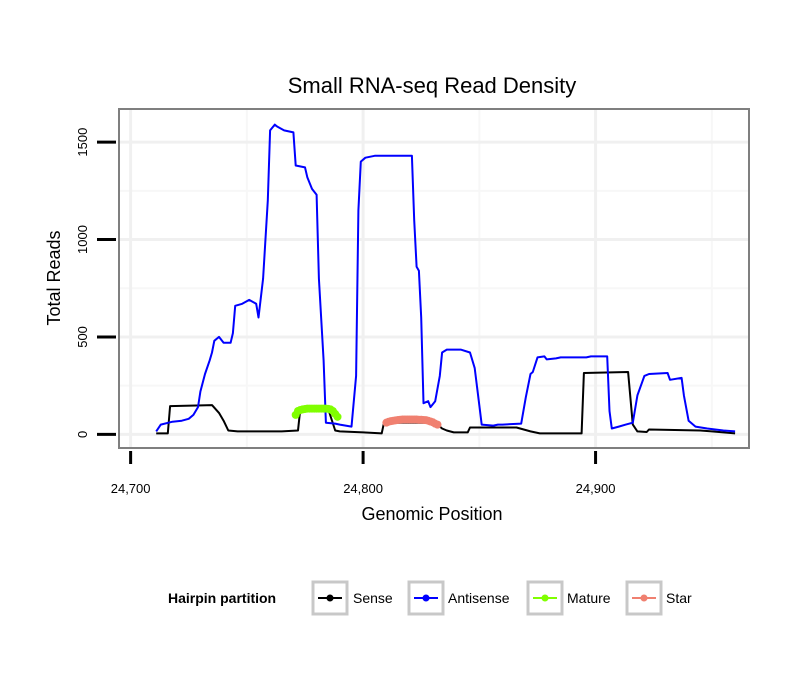 This screenshot has height=690, width=810. What do you see at coordinates (596, 488) in the screenshot?
I see `x-tick-label: 24,900` at bounding box center [596, 488].